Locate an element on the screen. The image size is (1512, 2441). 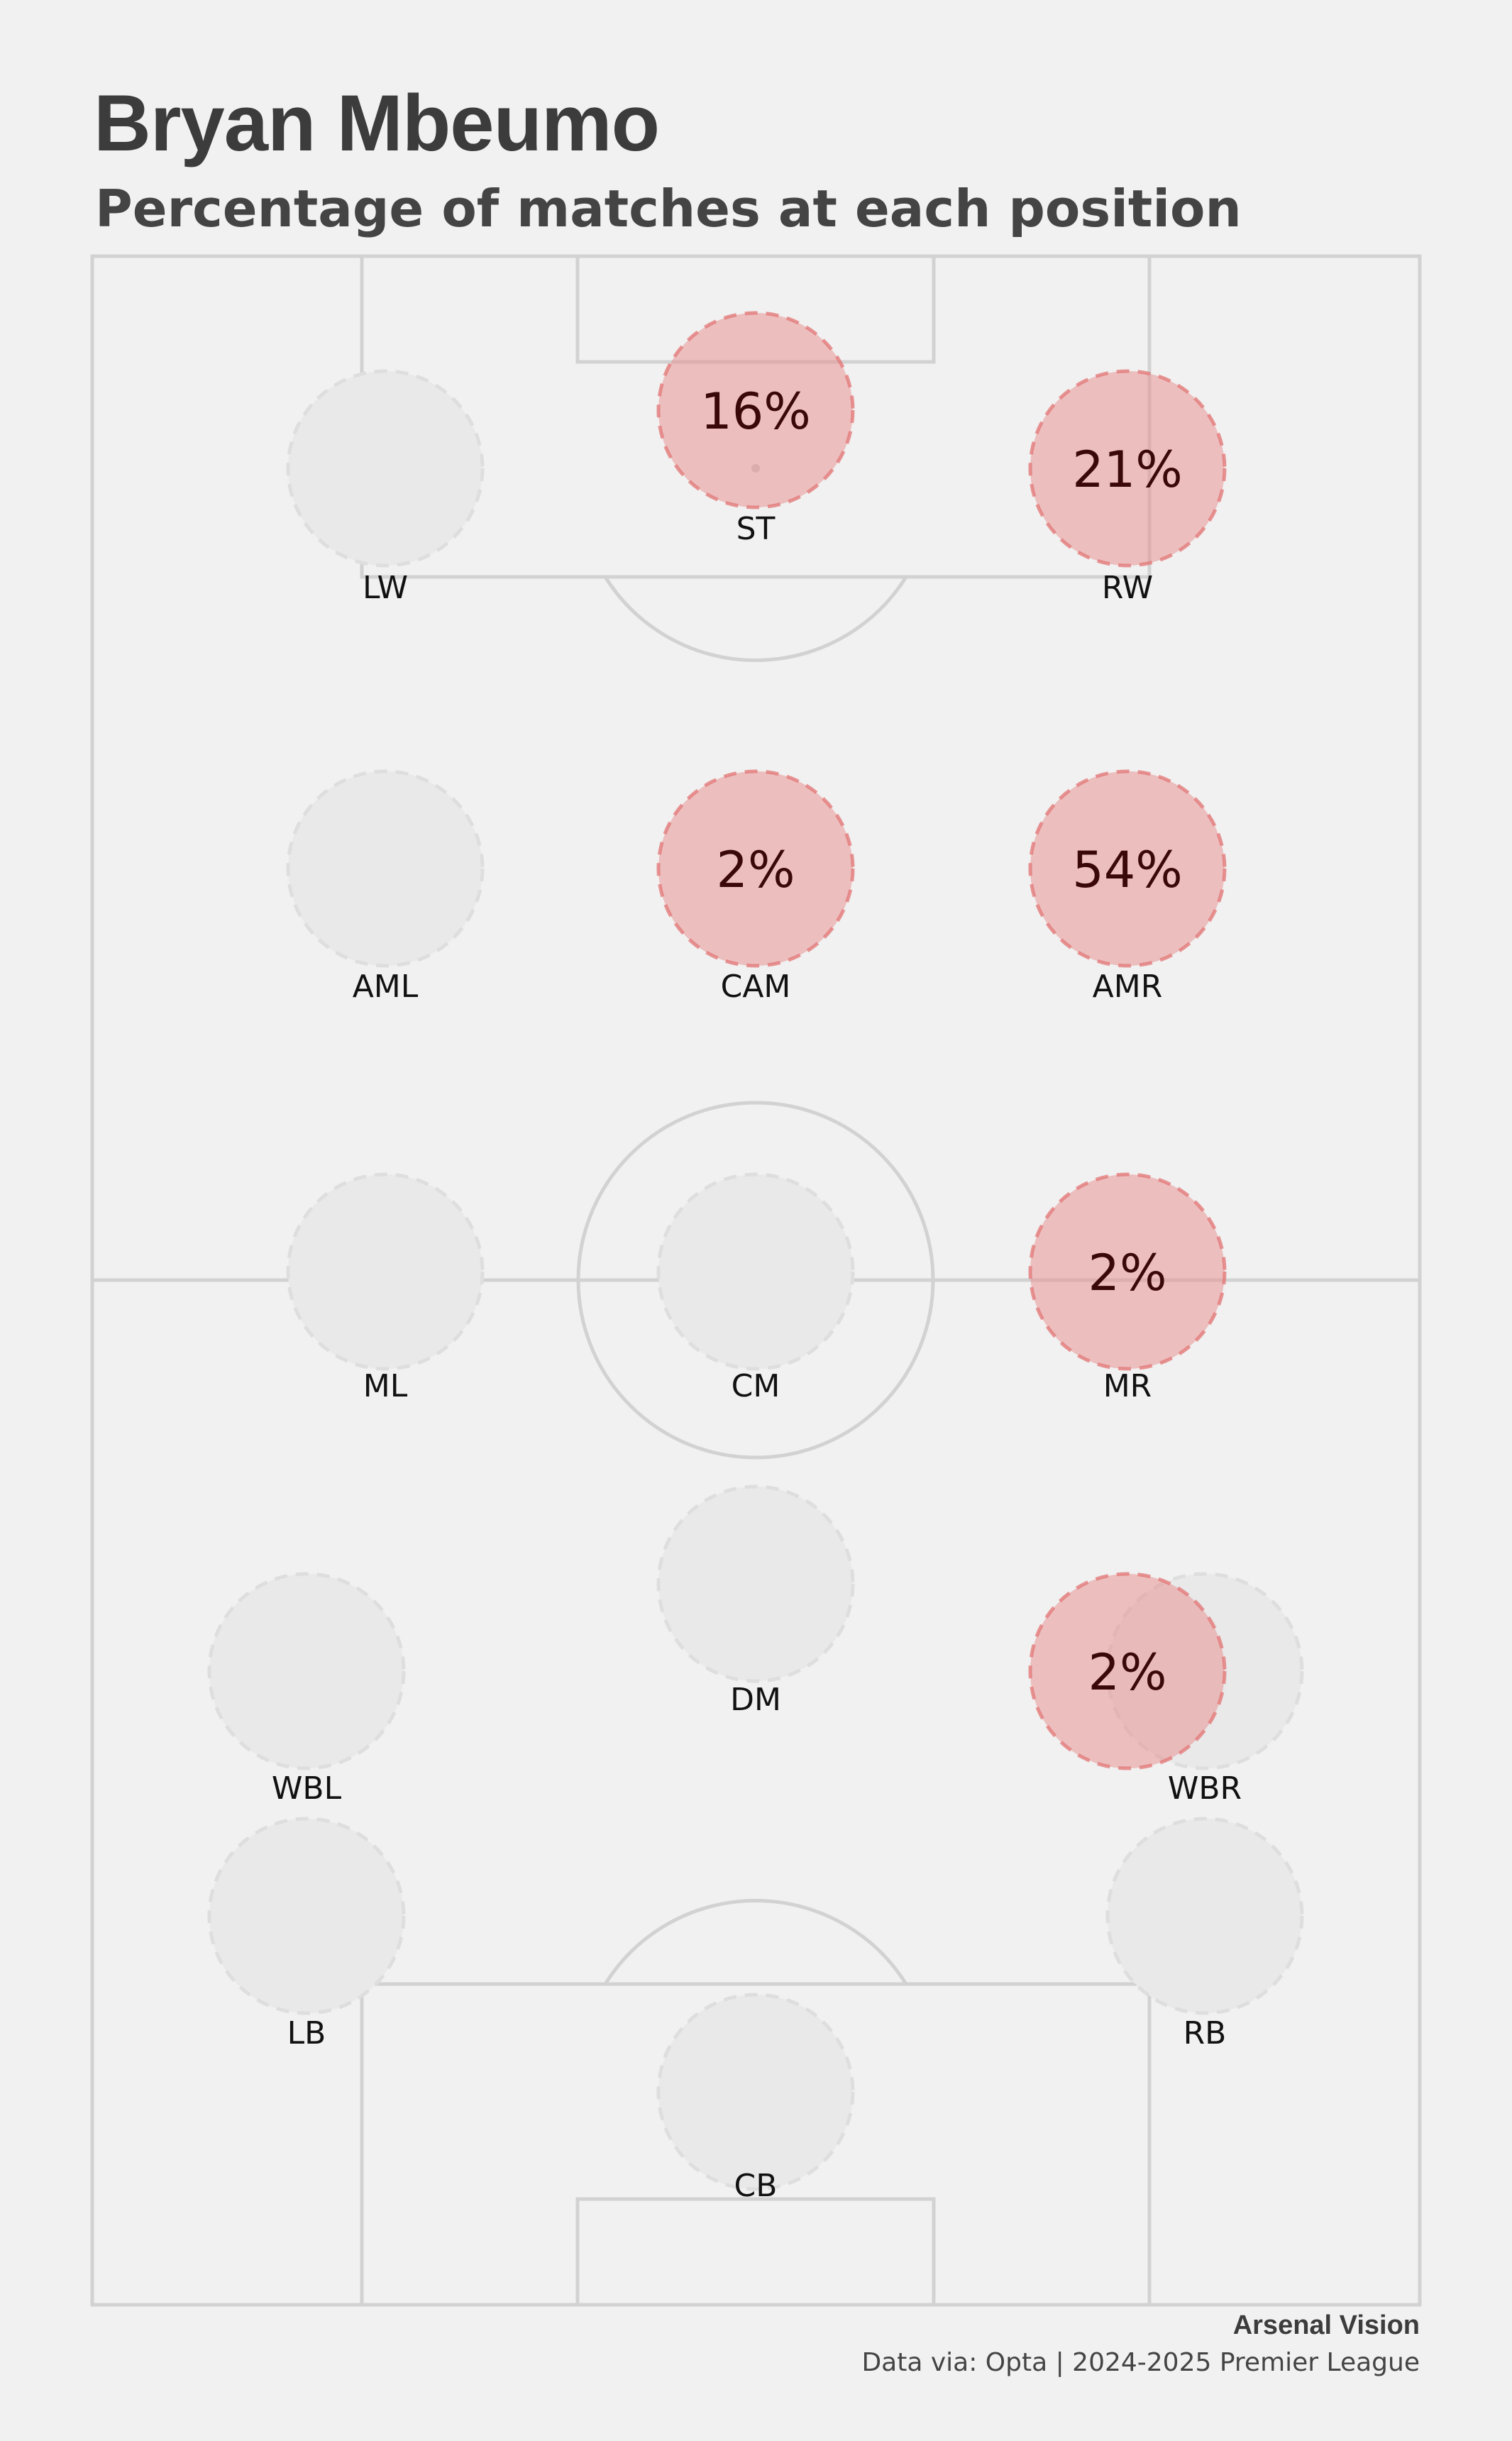
bubble-cm is located at coordinates (755, 1271).